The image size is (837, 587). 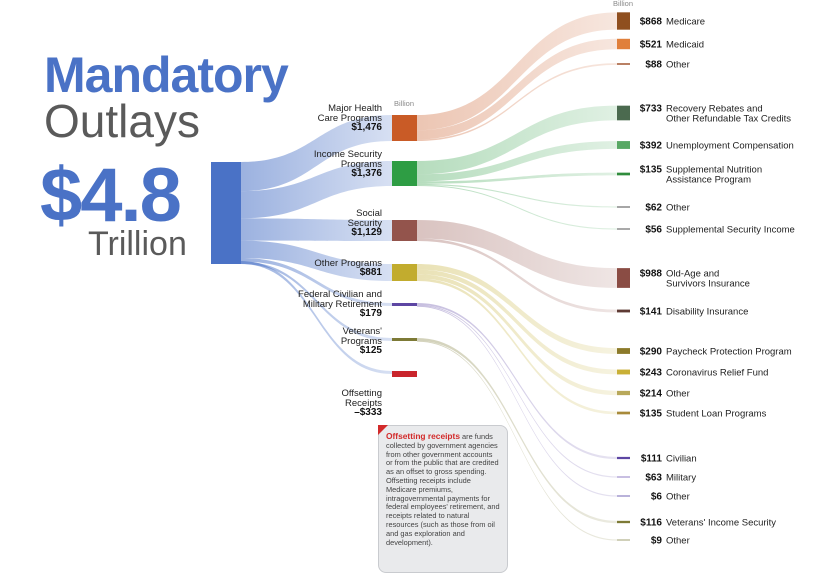 I want to click on item-label-6: Other, so click(x=678, y=208).